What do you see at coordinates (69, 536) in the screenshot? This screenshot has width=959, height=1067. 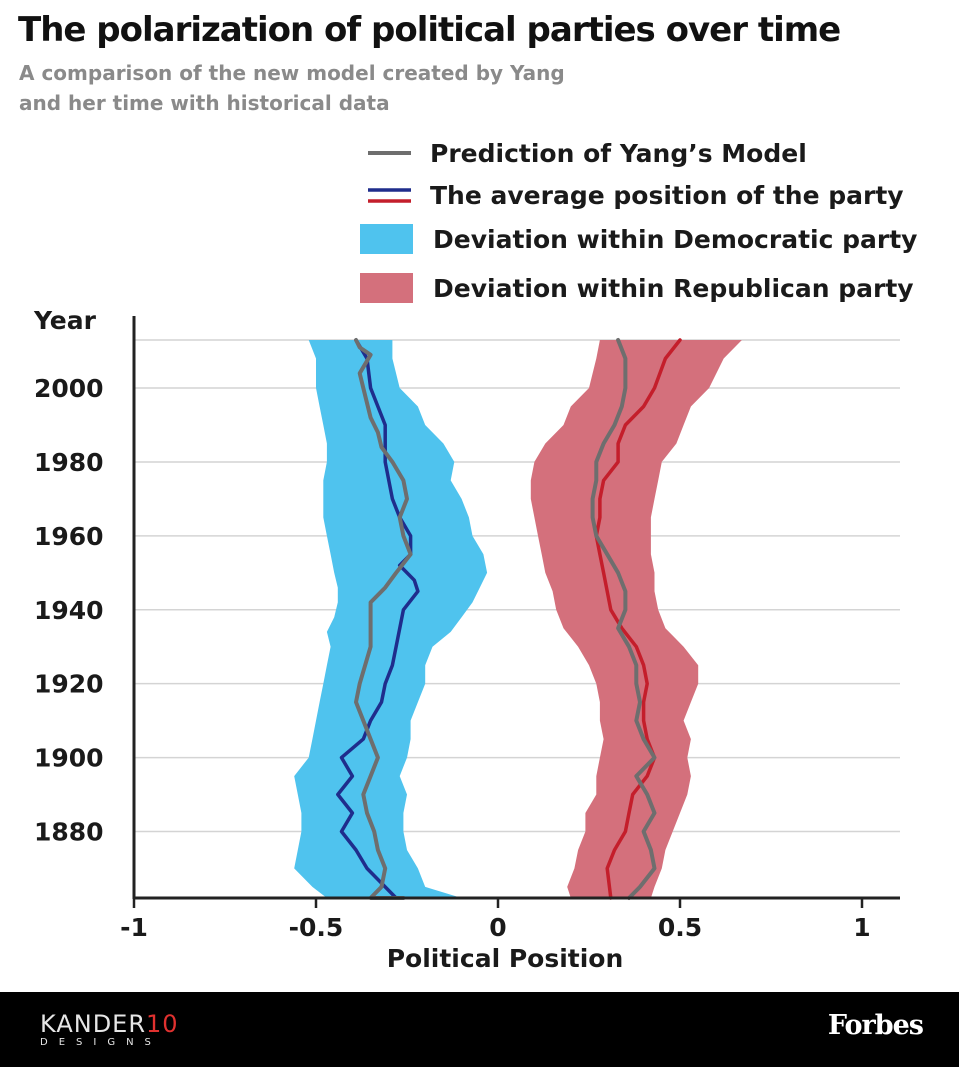 I see `y-tick-label: 1960` at bounding box center [69, 536].